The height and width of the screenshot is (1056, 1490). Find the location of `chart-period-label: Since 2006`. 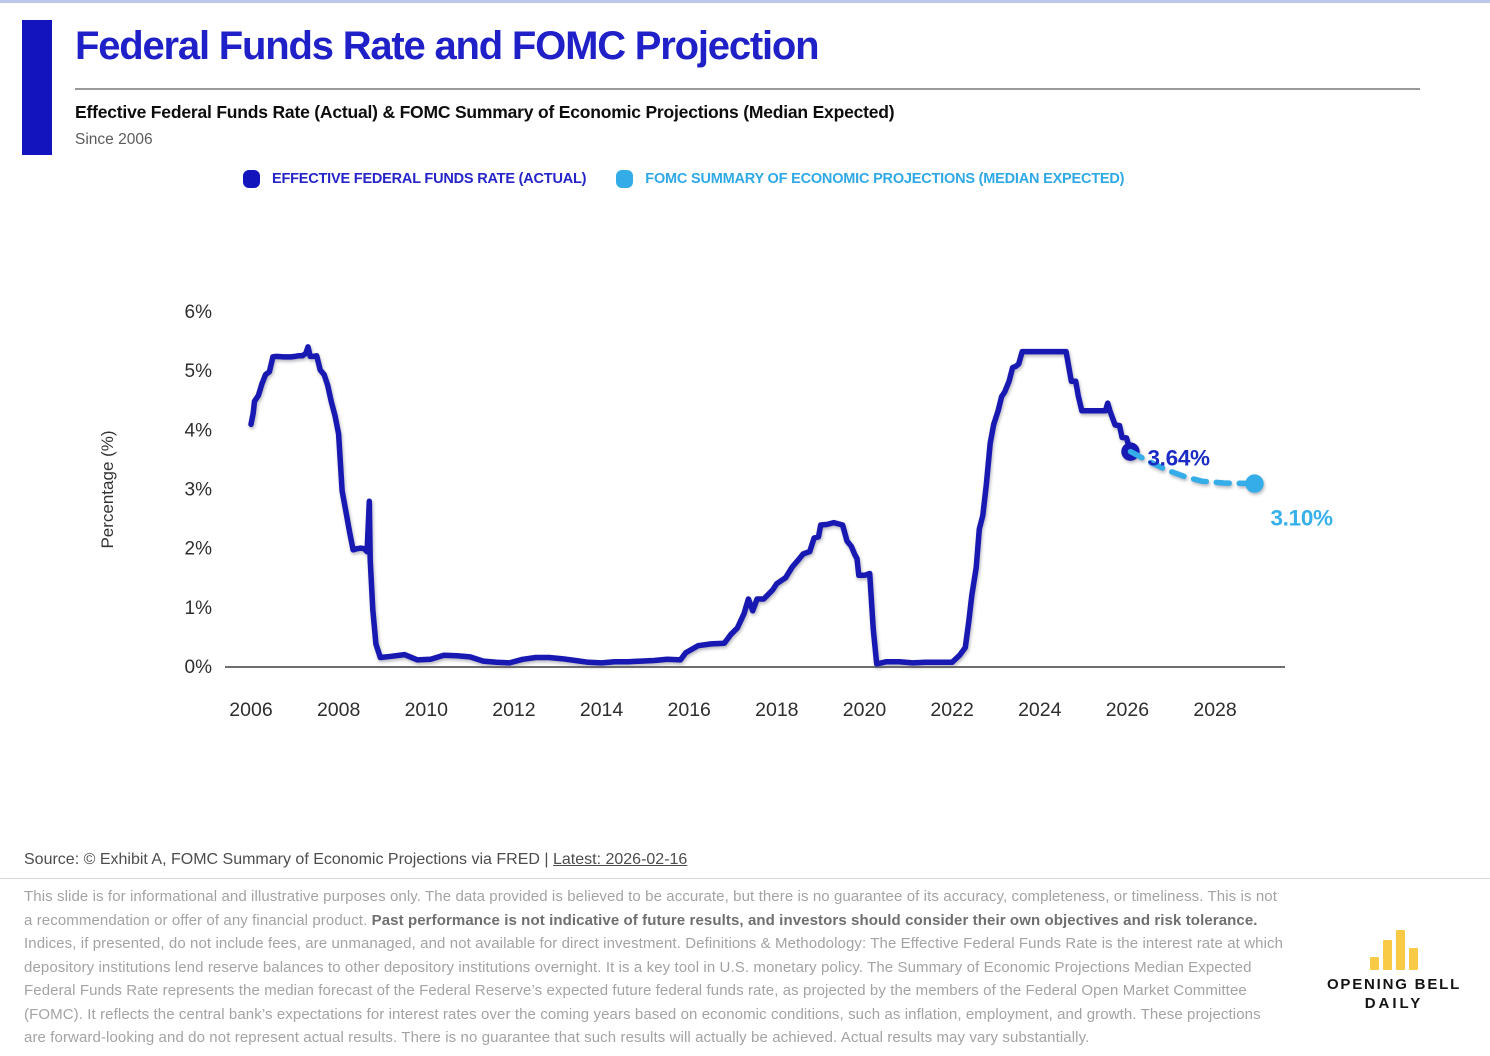

chart-period-label: Since 2006 is located at coordinates (114, 139).